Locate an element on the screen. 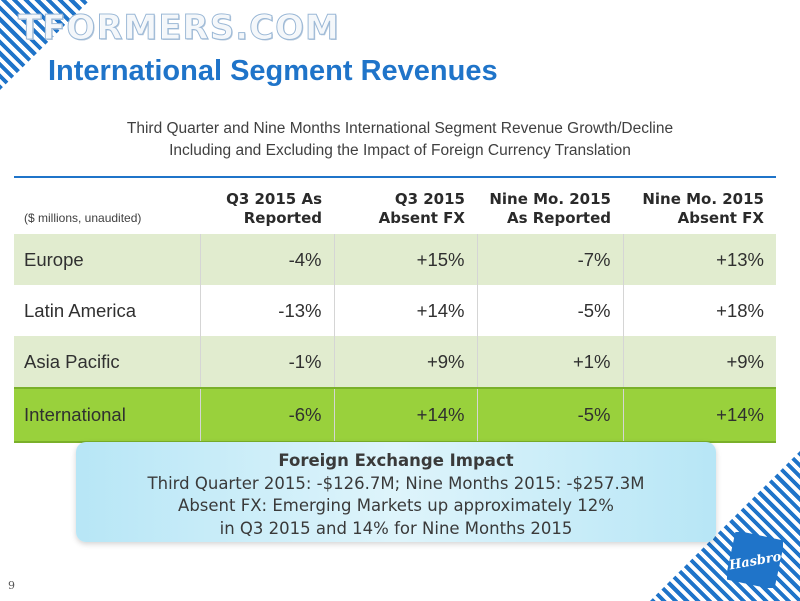 This screenshot has height=601, width=800. table-cell: +1% is located at coordinates (549, 362).